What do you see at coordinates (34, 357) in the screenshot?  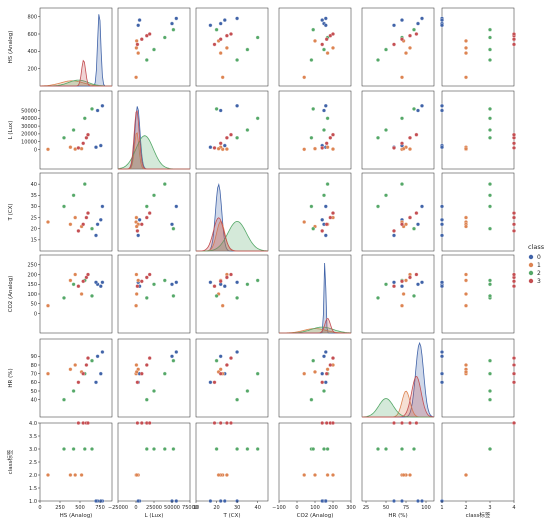 I see `y-tick-label: 90` at bounding box center [34, 357].